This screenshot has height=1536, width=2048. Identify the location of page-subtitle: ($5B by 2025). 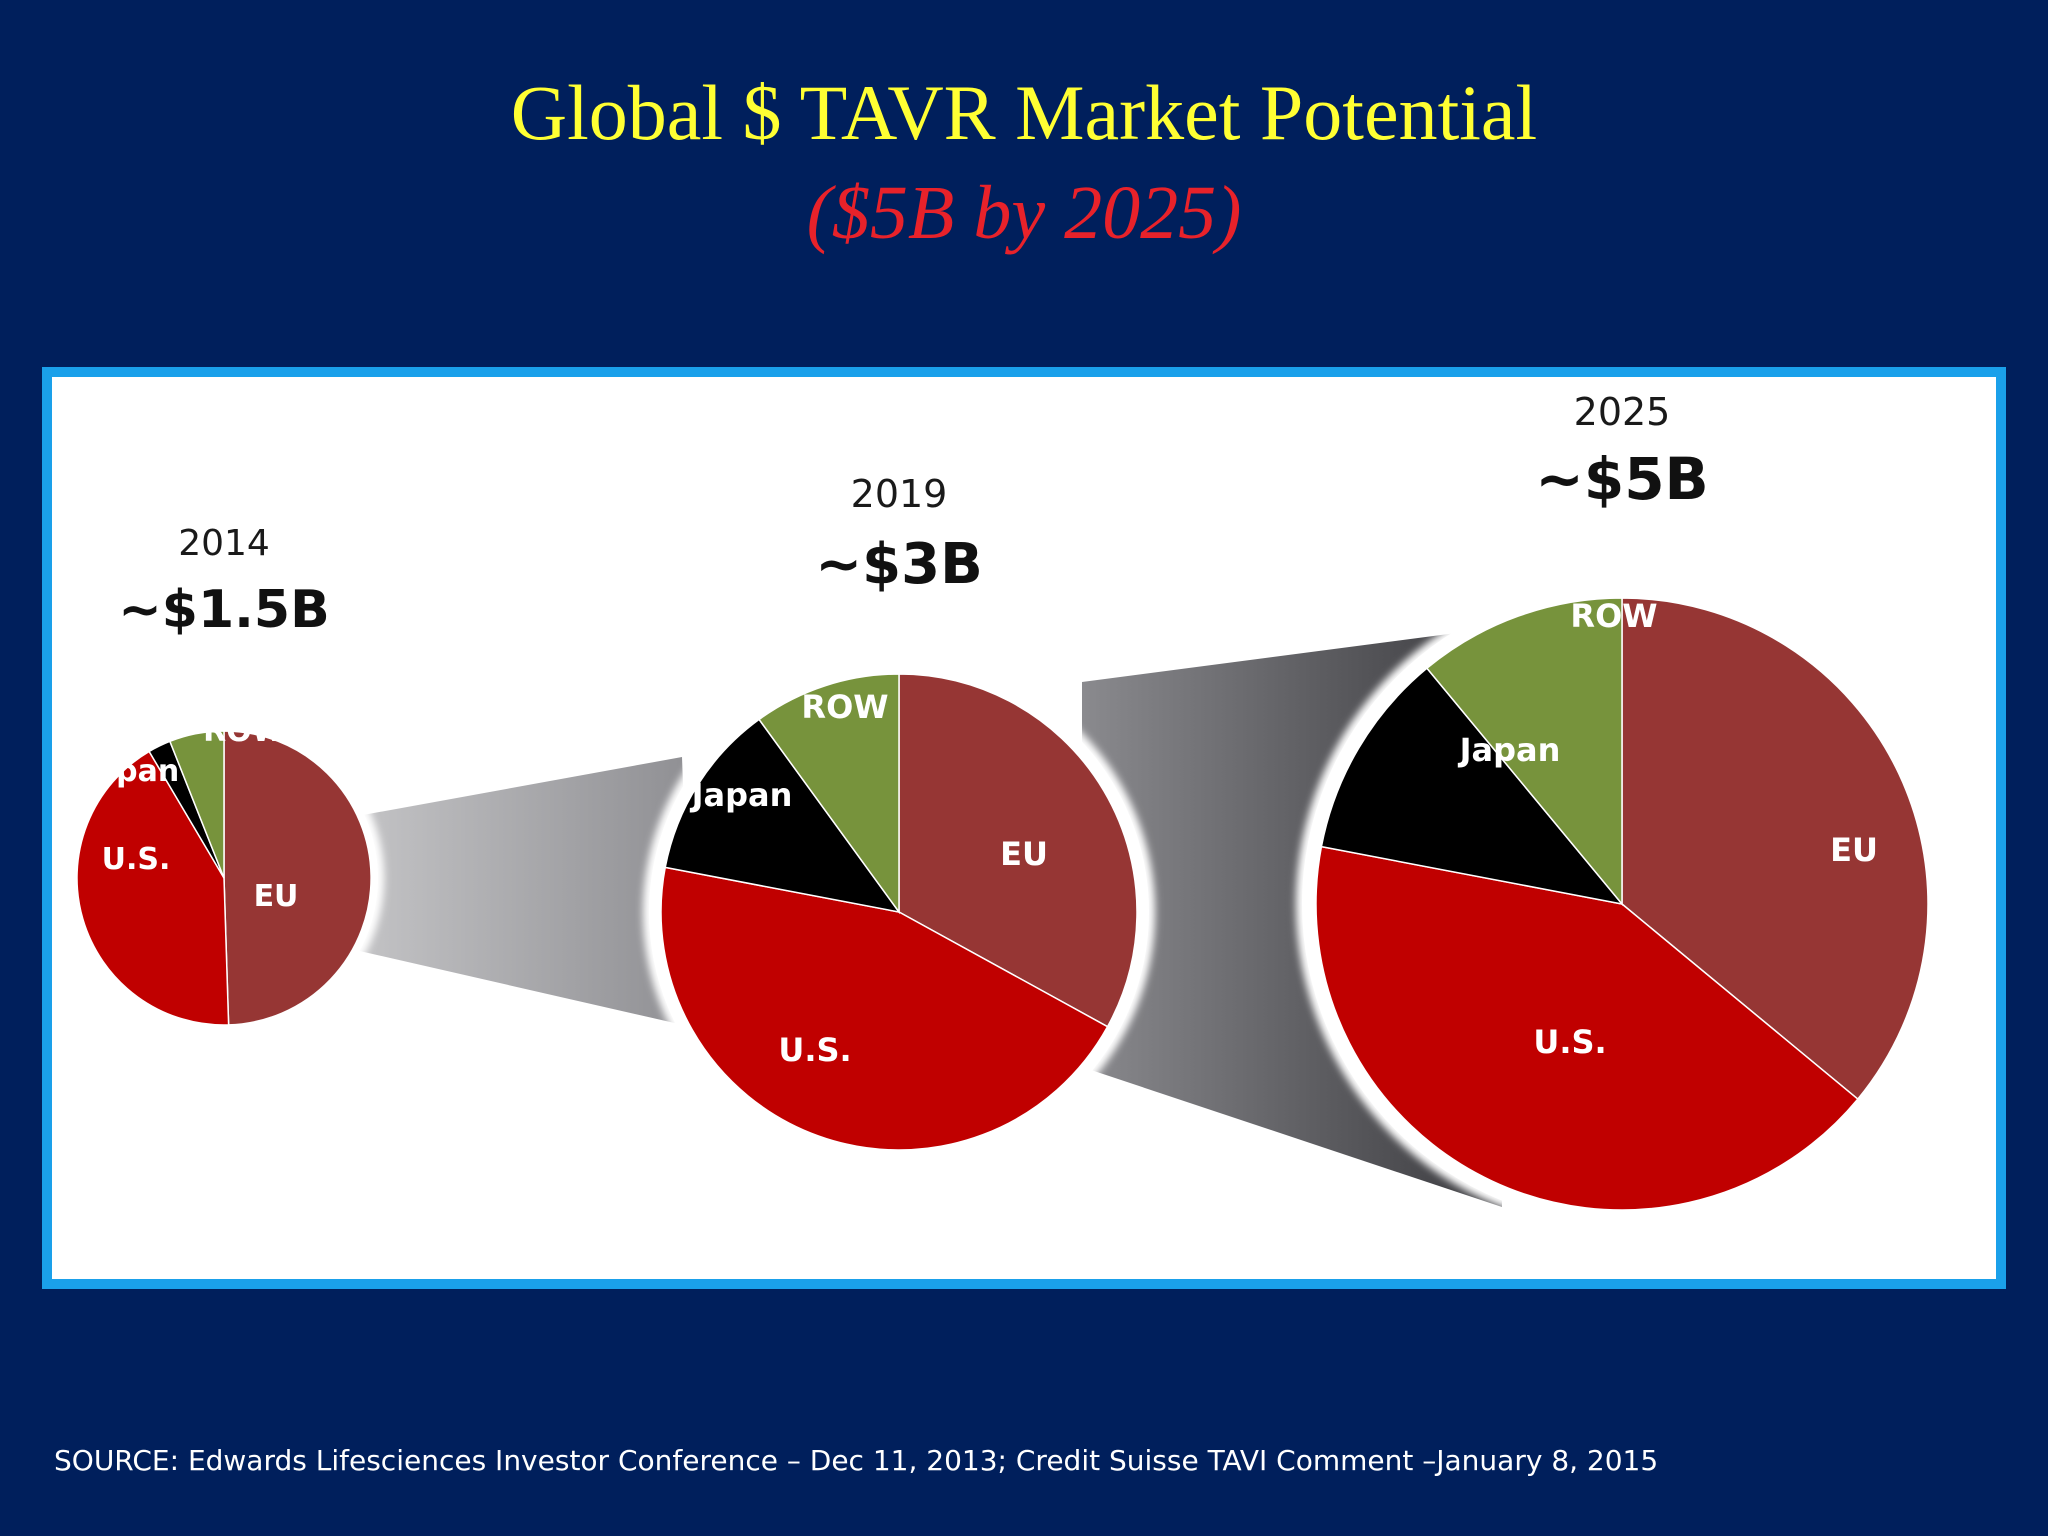
(1024, 213).